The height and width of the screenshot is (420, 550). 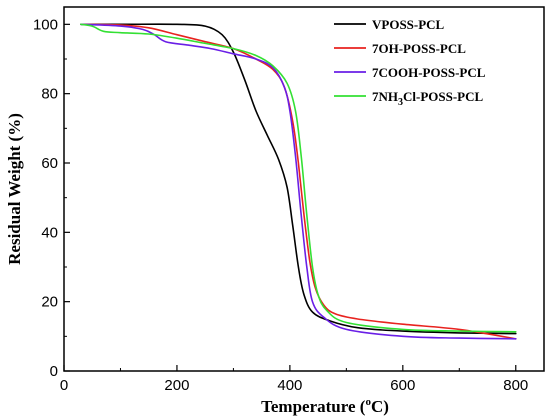 What do you see at coordinates (402, 385) in the screenshot?
I see `x-tick-label: 600` at bounding box center [402, 385].